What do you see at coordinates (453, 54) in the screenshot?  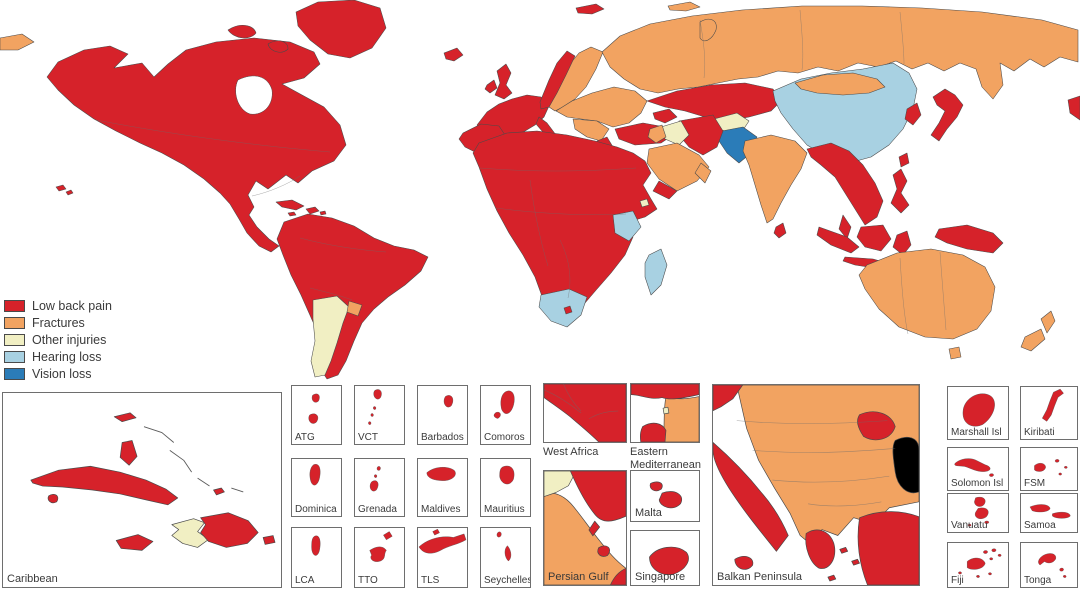 I see `region-iceland` at bounding box center [453, 54].